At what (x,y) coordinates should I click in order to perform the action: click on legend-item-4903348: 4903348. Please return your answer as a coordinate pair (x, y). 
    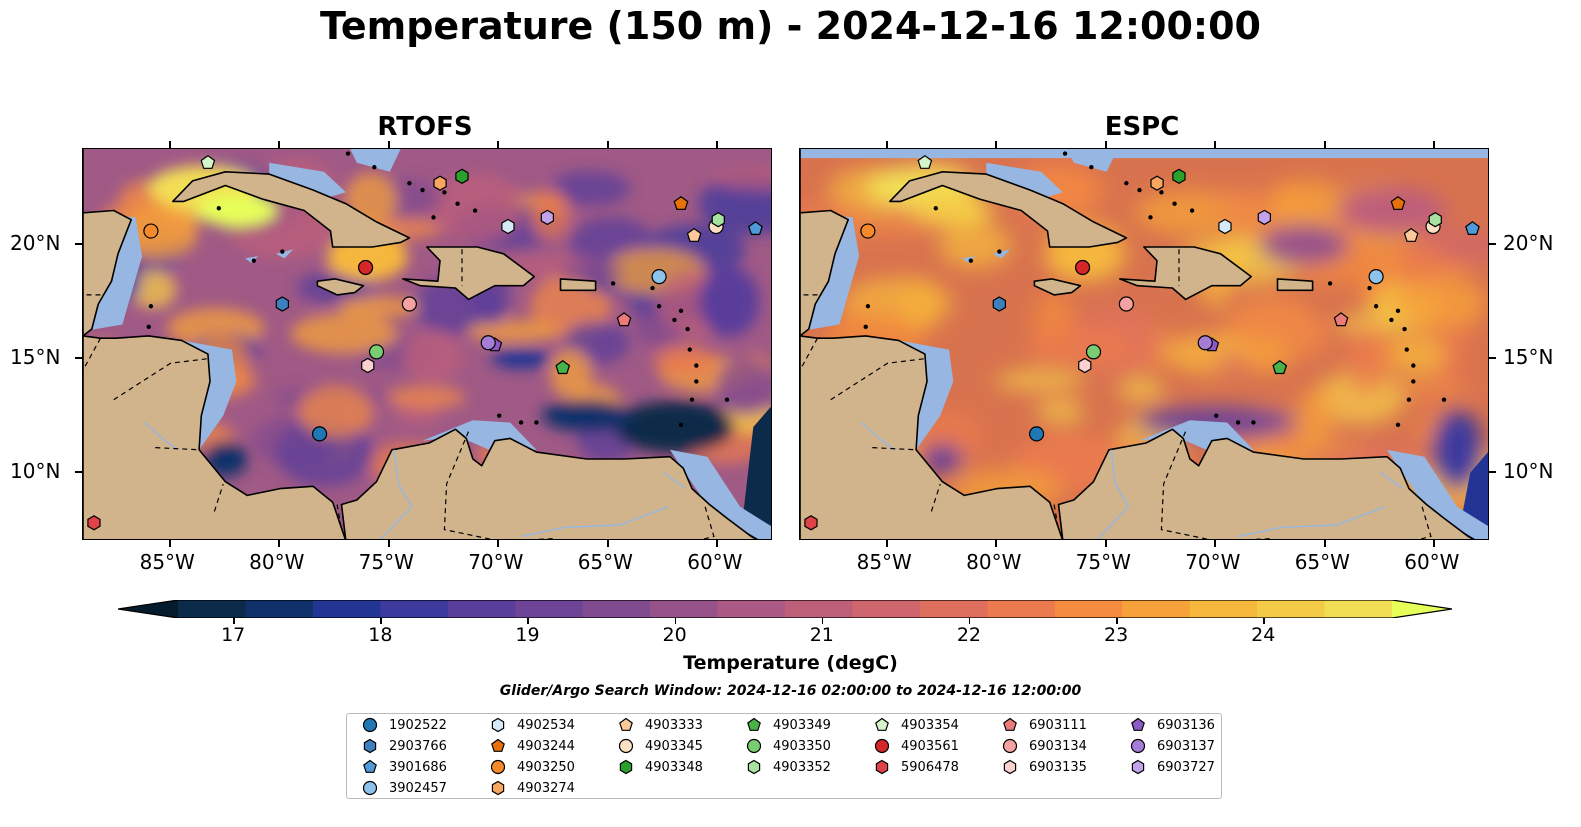
    Looking at the image, I should click on (659, 767).